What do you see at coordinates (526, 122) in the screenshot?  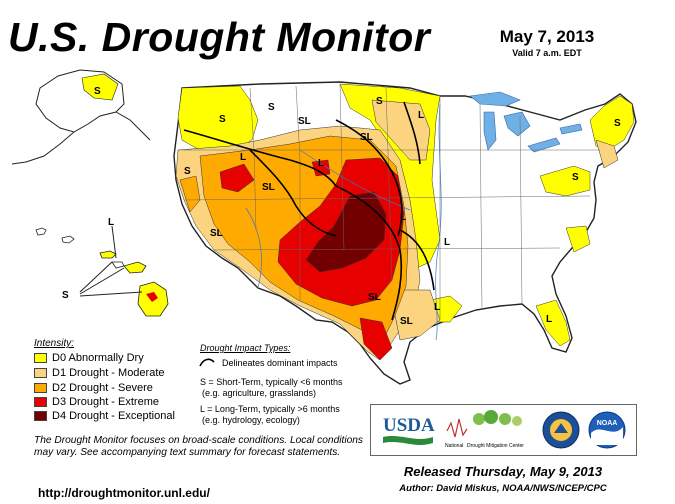 I see `great-lakes` at bounding box center [526, 122].